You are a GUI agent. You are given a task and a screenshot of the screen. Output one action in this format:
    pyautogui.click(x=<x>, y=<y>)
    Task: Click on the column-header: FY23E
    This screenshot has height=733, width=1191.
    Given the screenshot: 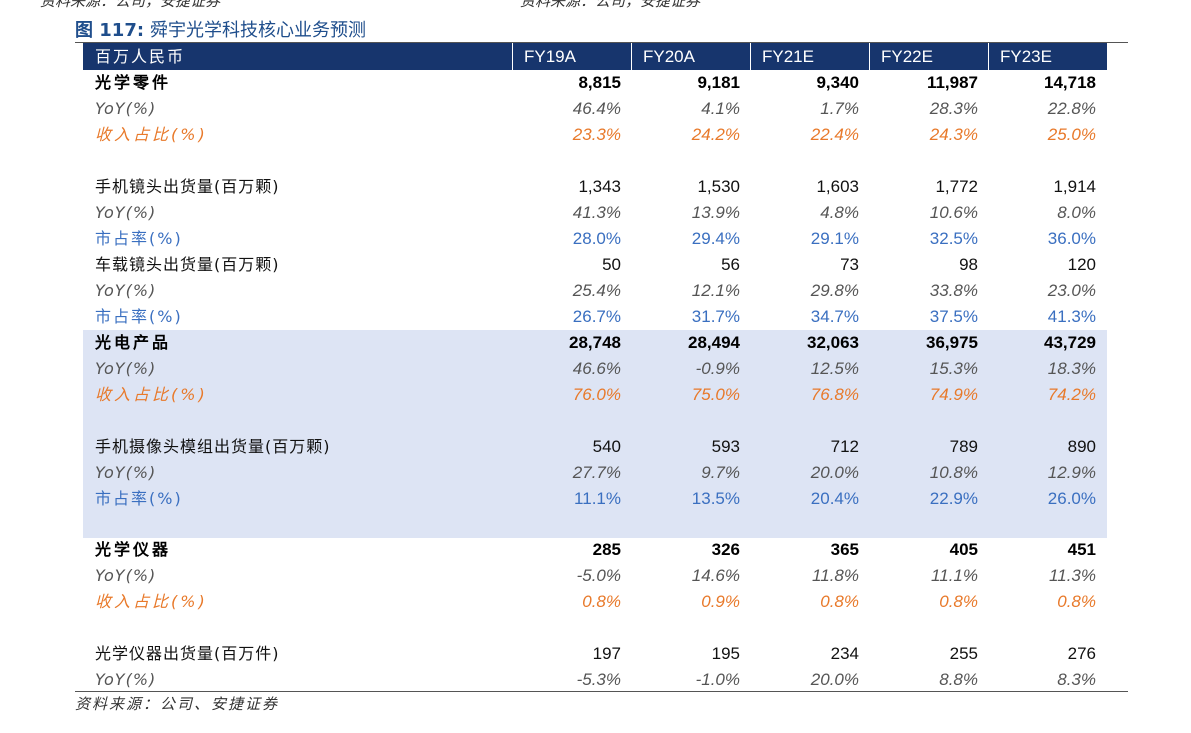 What is the action you would take?
    pyautogui.click(x=1026, y=56)
    